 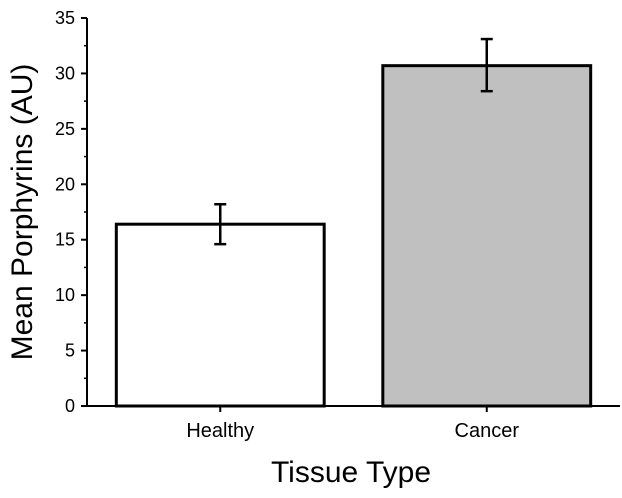 What do you see at coordinates (220, 224) in the screenshot?
I see `error-bar-healthy` at bounding box center [220, 224].